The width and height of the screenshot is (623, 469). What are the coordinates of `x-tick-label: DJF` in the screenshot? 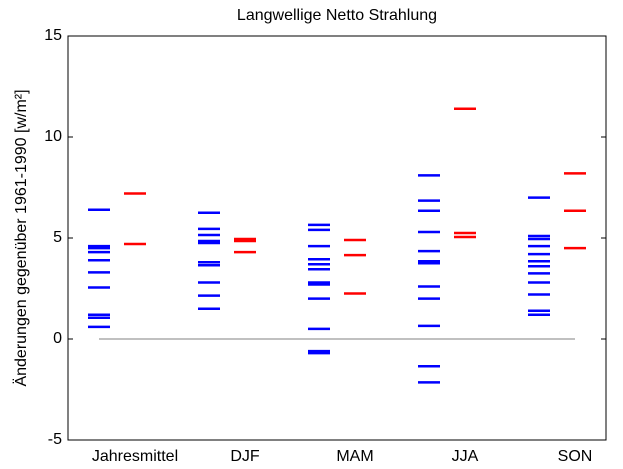 It's located at (245, 456).